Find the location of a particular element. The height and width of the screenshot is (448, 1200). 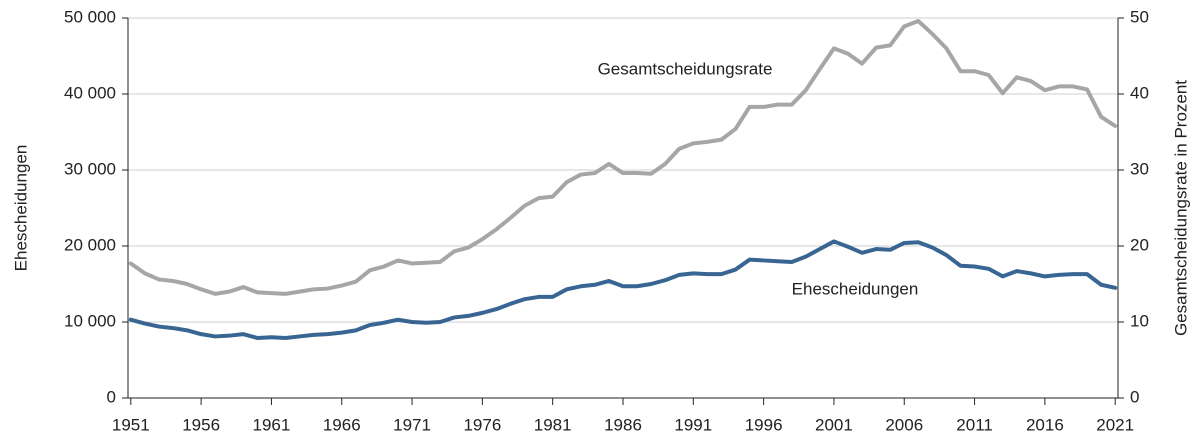

x-tick-label: 2001 is located at coordinates (834, 424).